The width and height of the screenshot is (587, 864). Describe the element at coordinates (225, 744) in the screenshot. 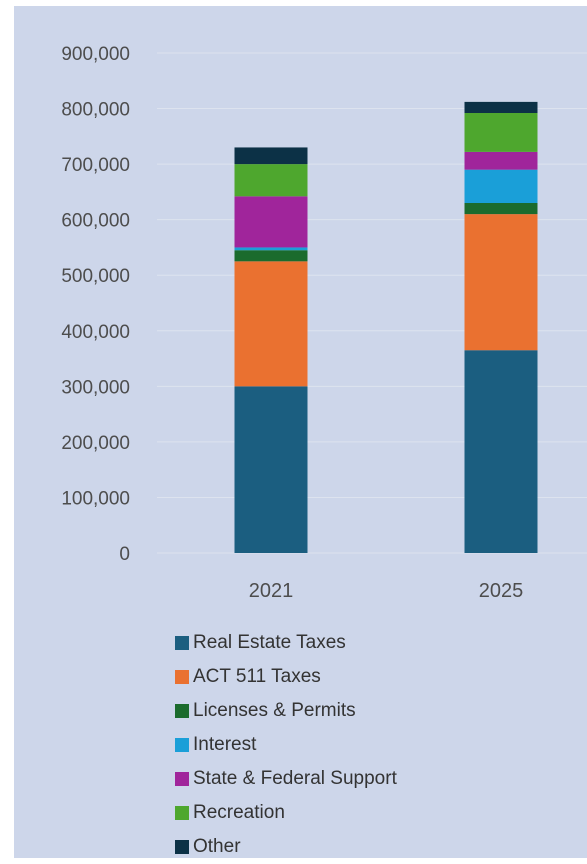

I see `legend-label: Interest` at that location.